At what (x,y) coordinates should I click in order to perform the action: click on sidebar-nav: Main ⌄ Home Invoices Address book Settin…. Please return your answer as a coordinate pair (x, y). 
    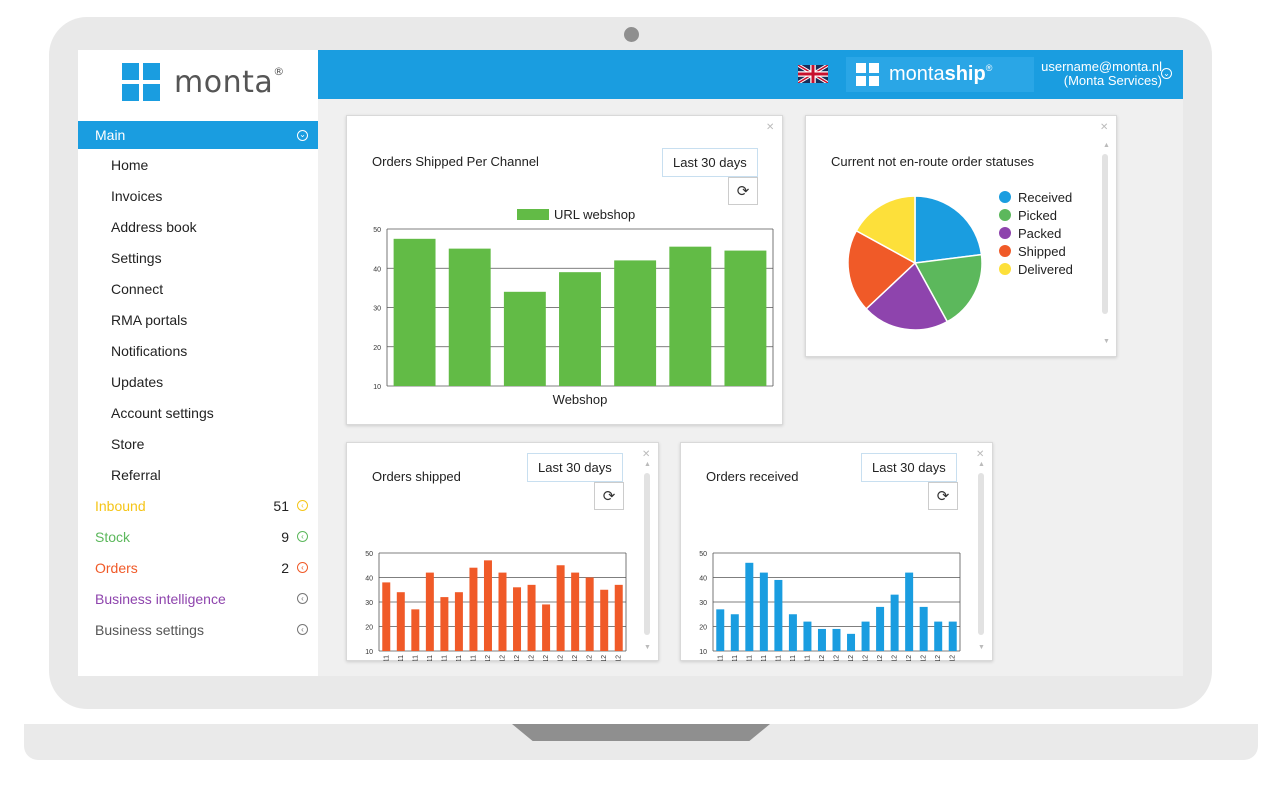
    Looking at the image, I should click on (198, 383).